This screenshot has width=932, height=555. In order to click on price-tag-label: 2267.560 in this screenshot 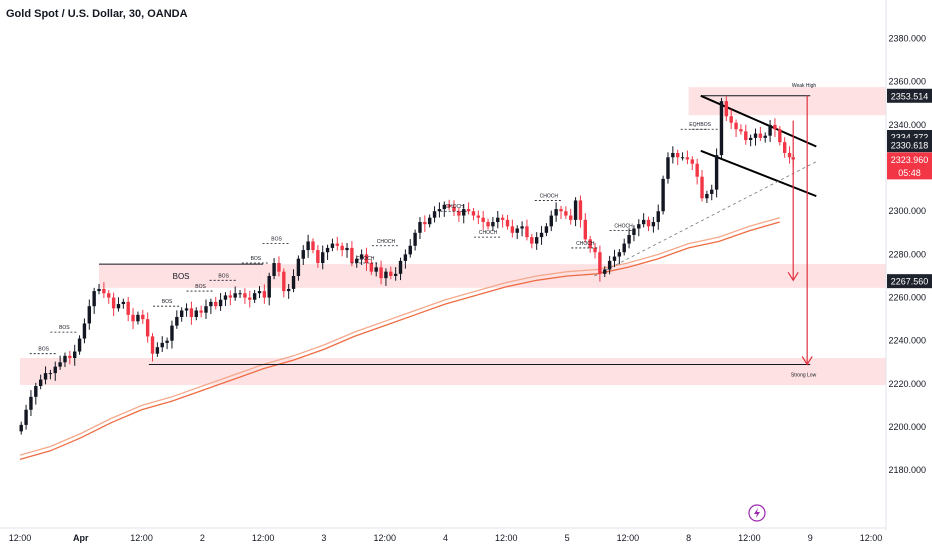, I will do `click(910, 282)`.